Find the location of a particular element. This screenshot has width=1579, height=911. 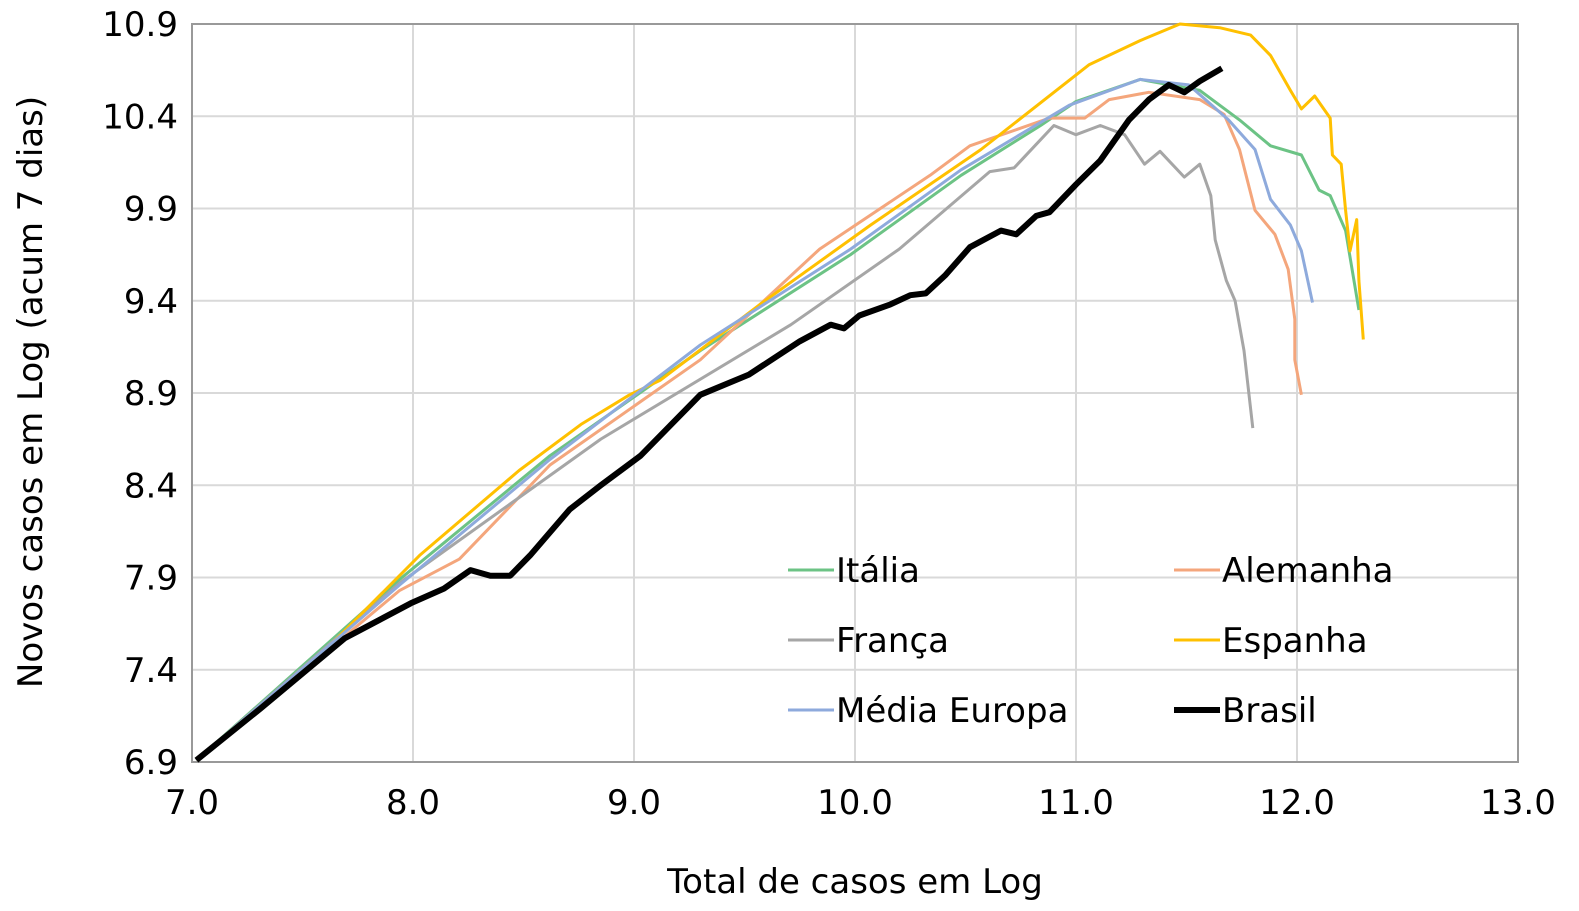

x-tick-label: 12.0 is located at coordinates (1297, 803).